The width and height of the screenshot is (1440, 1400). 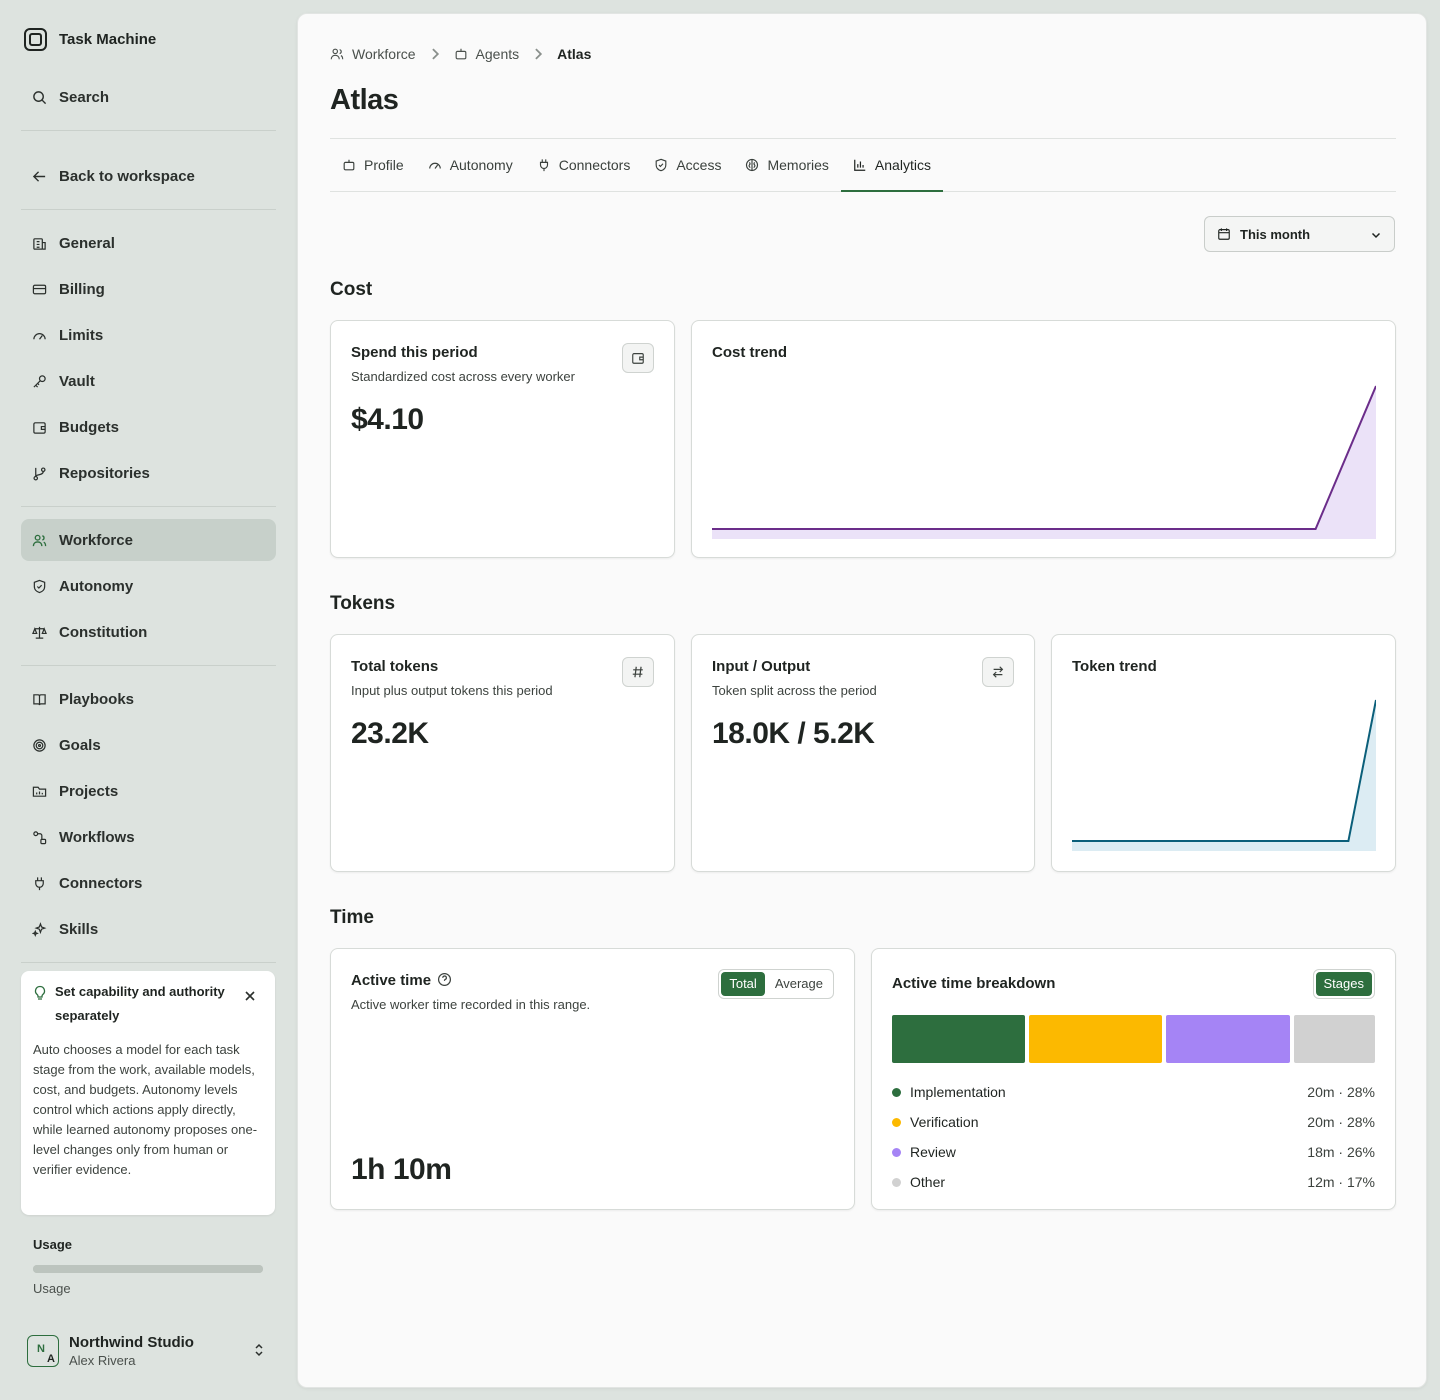 What do you see at coordinates (148, 381) in the screenshot?
I see `sidebar-item-vault: Vault` at bounding box center [148, 381].